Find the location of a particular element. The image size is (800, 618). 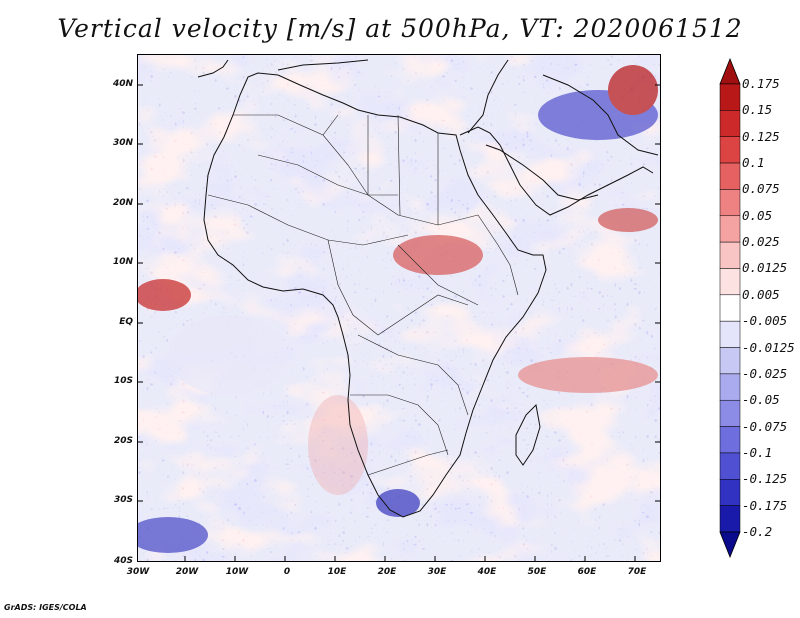

lat-label-10n: 10N is located at coordinates (122, 262).